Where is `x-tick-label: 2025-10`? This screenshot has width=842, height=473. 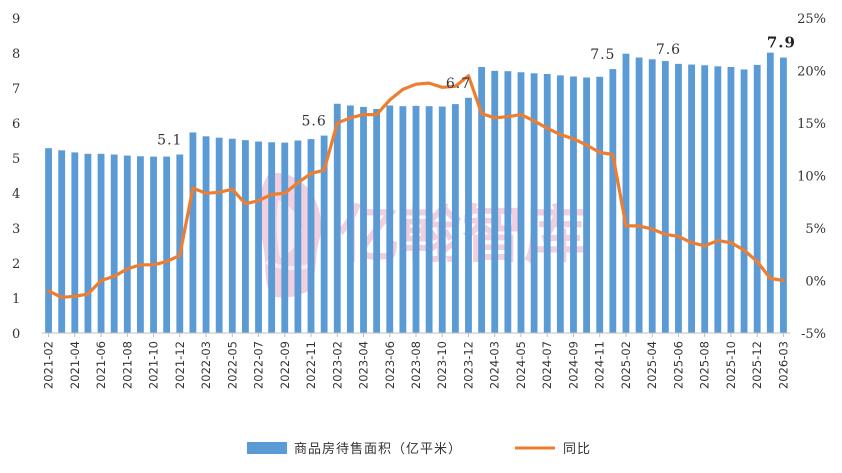
x-tick-label: 2025-10 is located at coordinates (731, 365).